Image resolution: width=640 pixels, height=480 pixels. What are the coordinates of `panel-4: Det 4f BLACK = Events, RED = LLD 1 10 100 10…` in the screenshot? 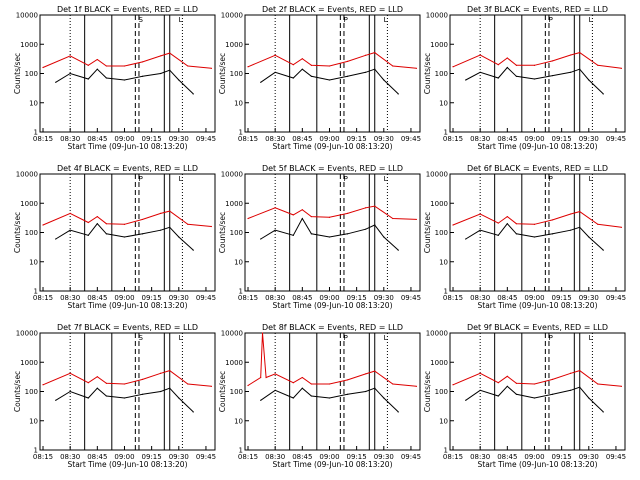 It's located at (114, 237).